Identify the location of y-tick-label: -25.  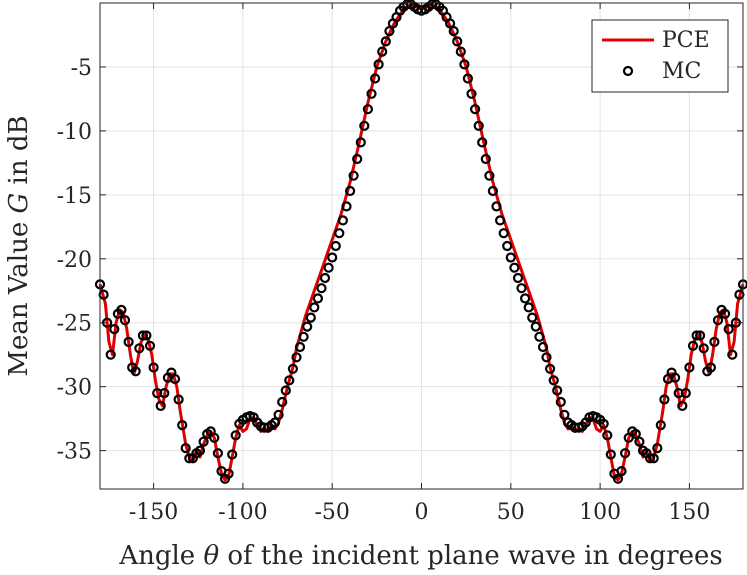
(74, 324).